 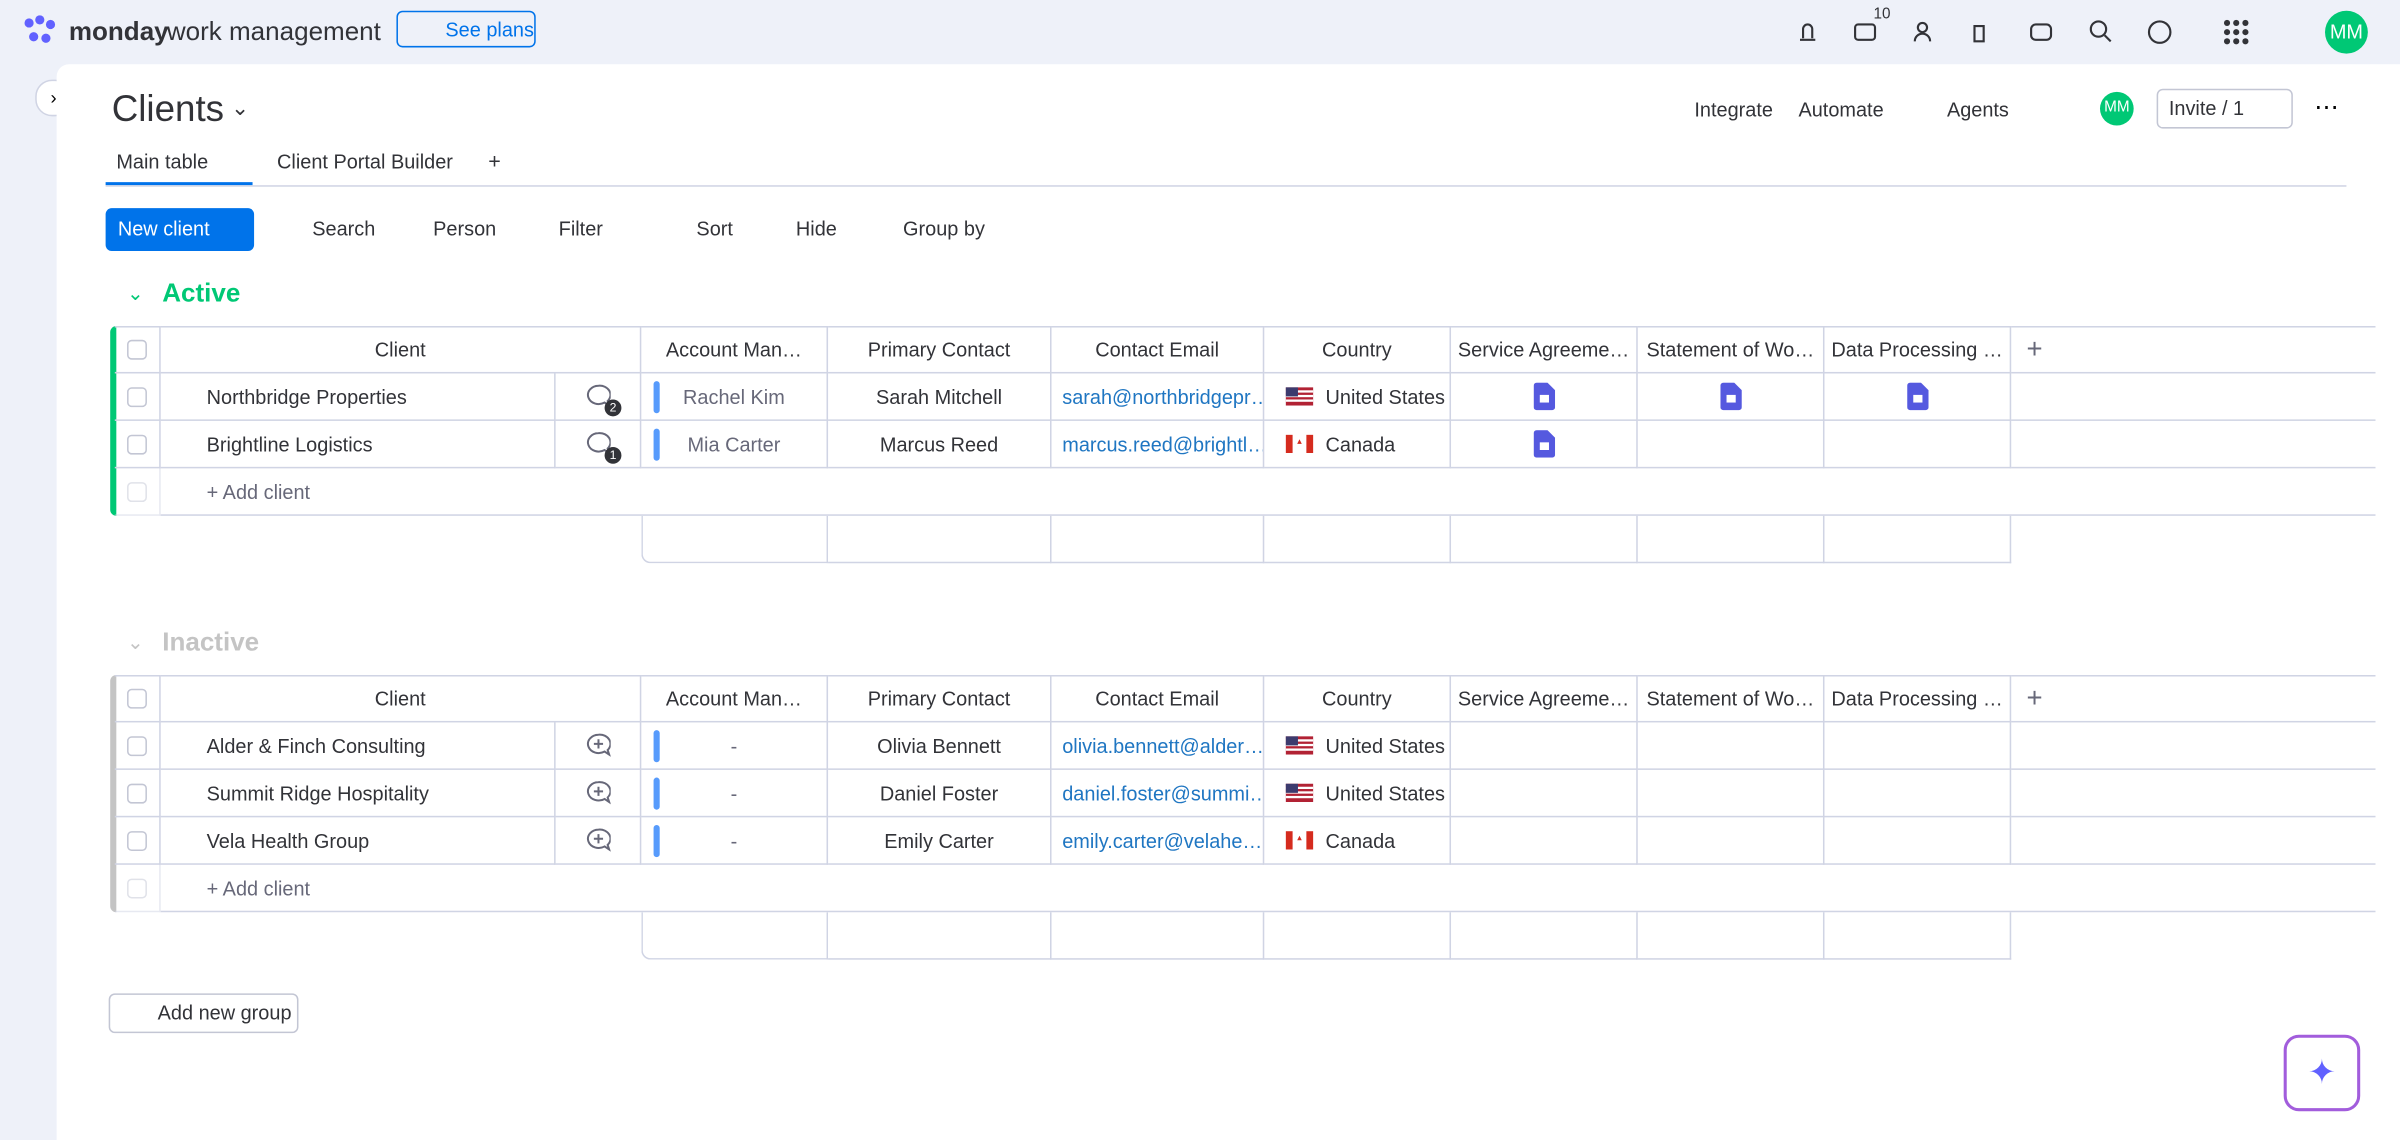 I want to click on manager: Mia Carter, so click(x=735, y=444).